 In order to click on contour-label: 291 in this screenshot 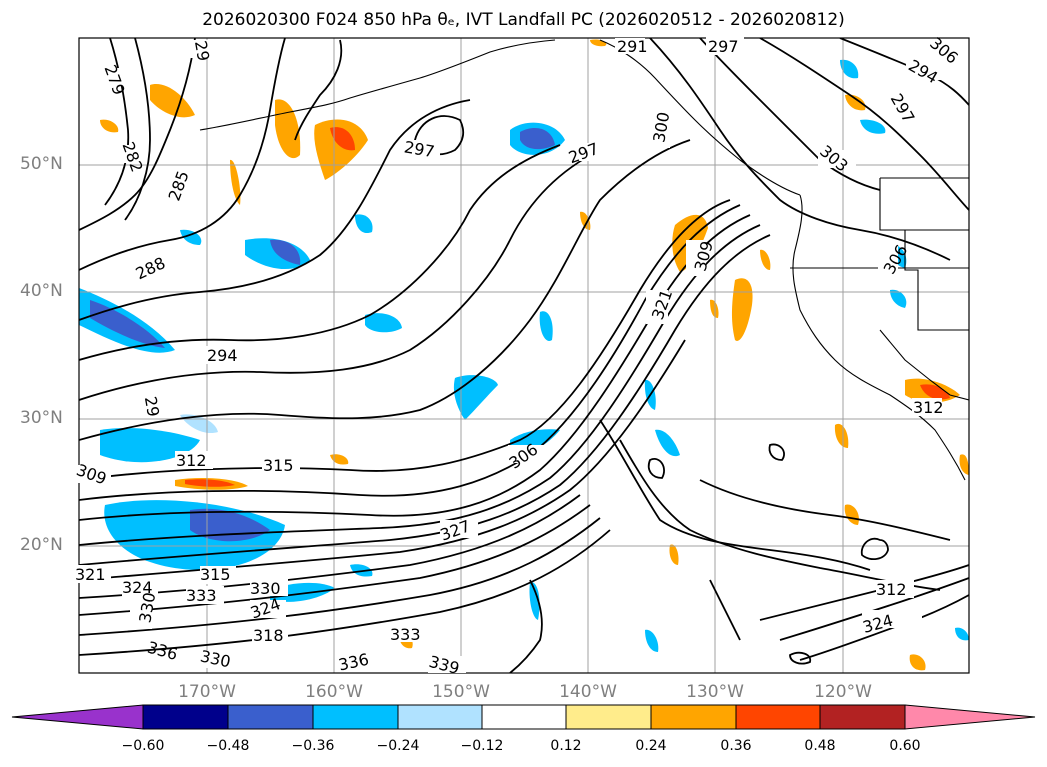, I will do `click(632, 46)`.